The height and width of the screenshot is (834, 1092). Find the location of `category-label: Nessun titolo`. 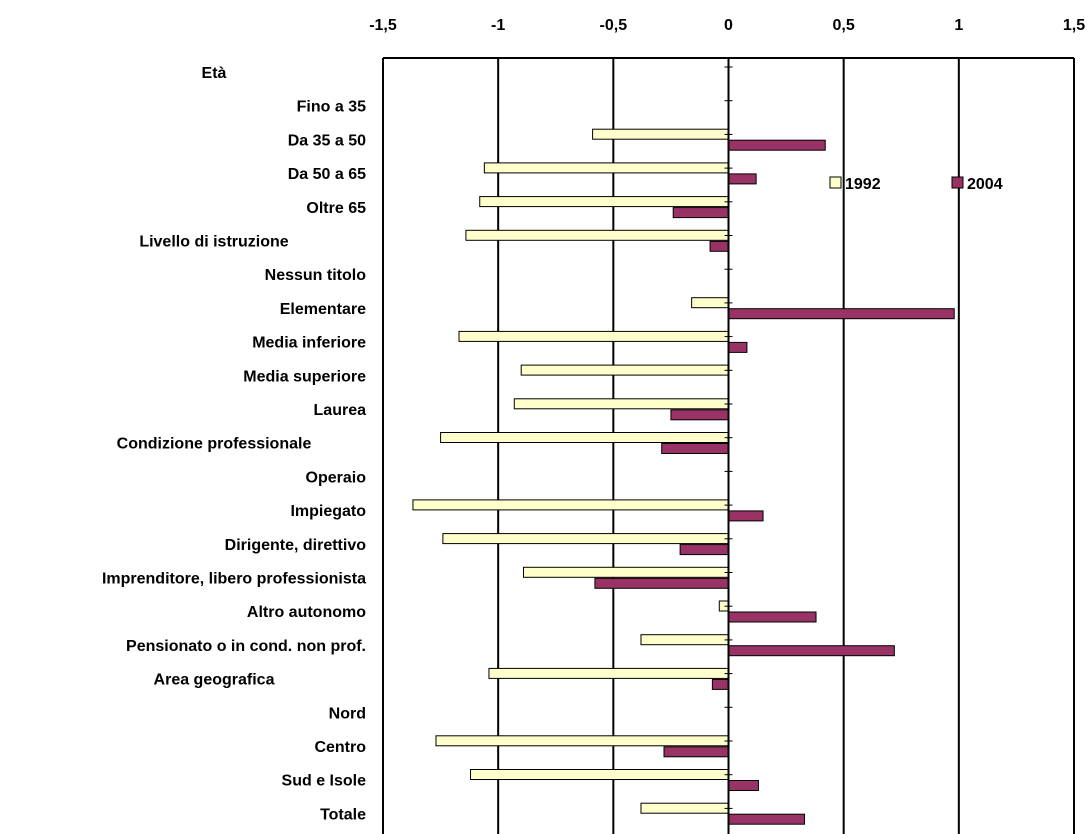

category-label: Nessun titolo is located at coordinates (316, 275).